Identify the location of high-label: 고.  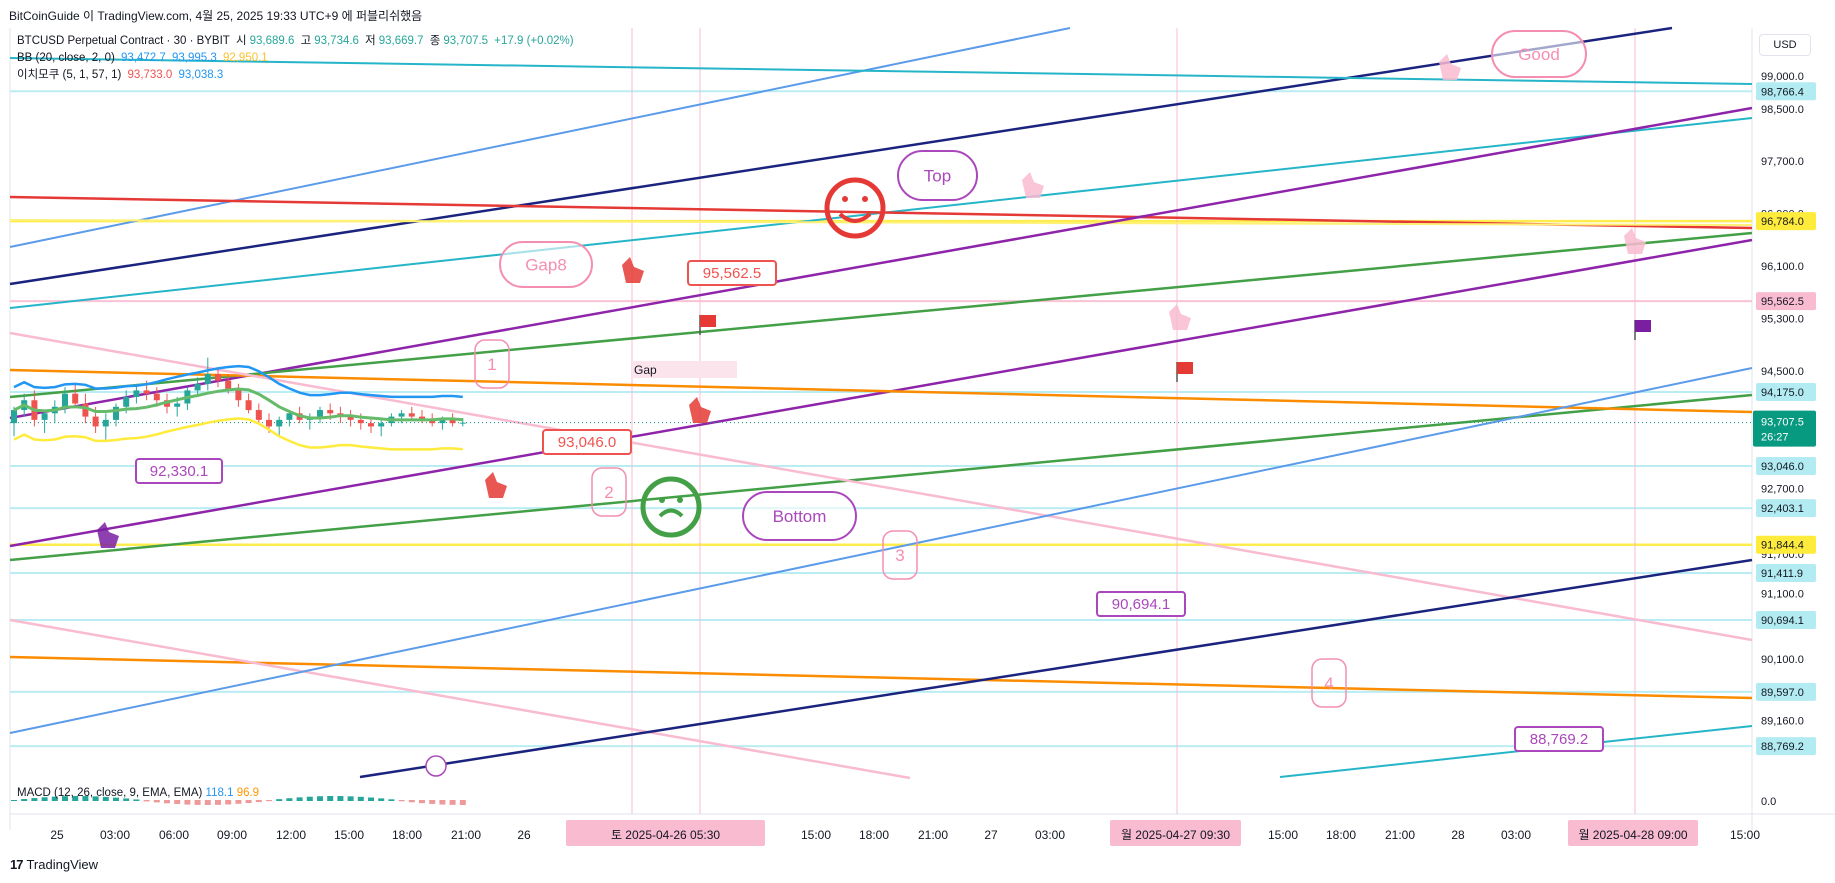
(306, 41).